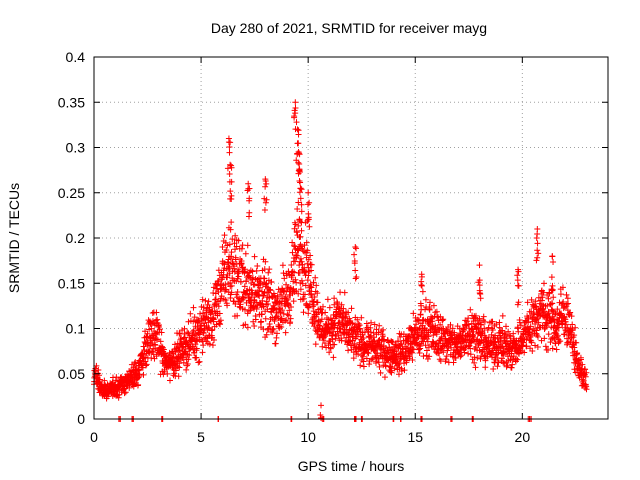  I want to click on y-tick-label: 0.25, so click(71, 193).